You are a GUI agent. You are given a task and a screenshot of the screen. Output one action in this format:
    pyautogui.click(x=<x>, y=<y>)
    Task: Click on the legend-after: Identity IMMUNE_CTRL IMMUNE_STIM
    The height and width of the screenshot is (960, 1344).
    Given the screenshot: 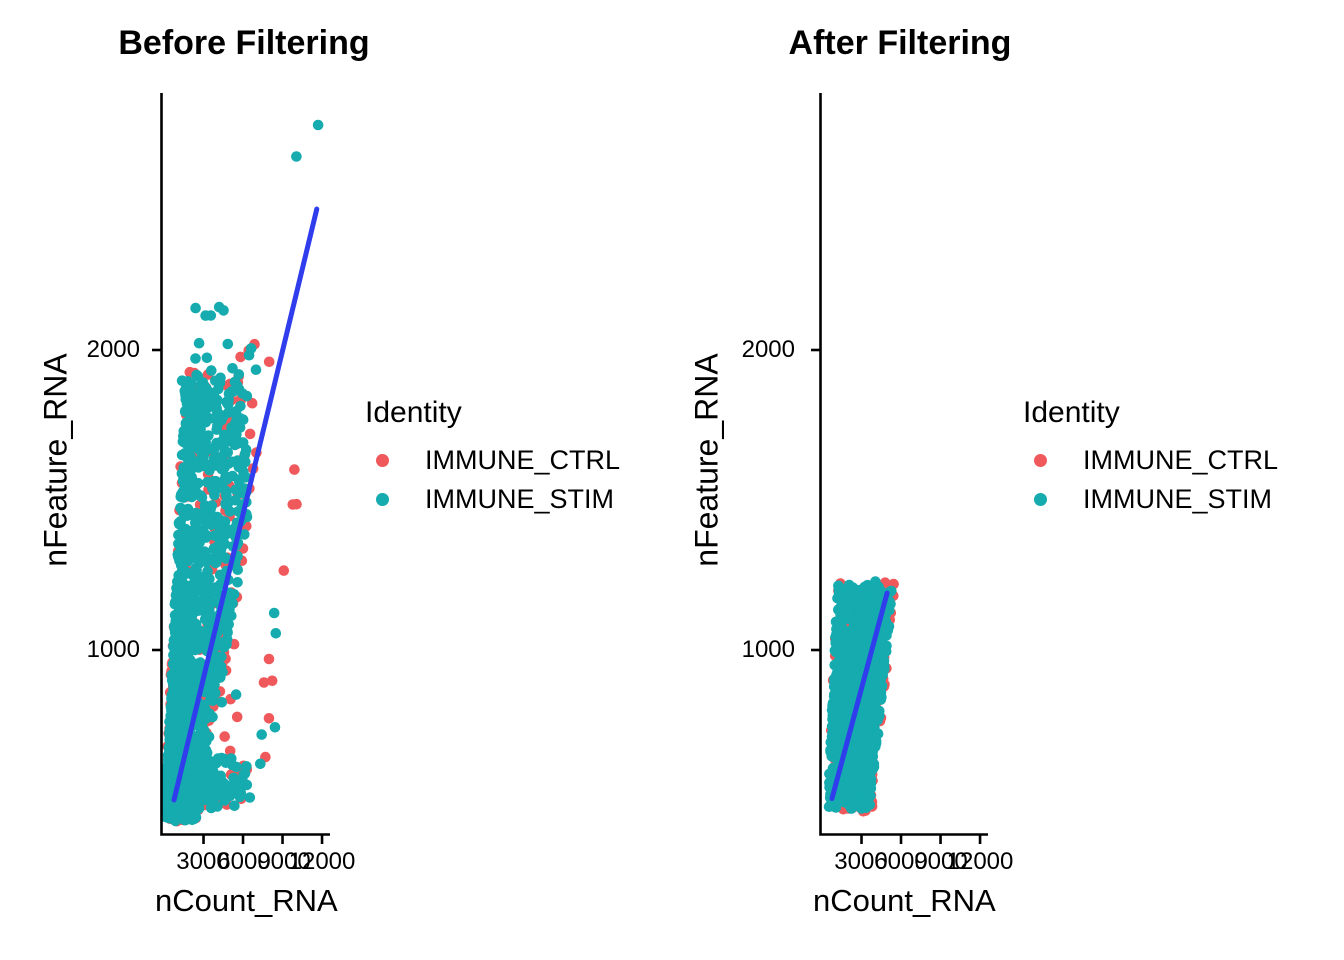 What is the action you would take?
    pyautogui.click(x=1183, y=455)
    